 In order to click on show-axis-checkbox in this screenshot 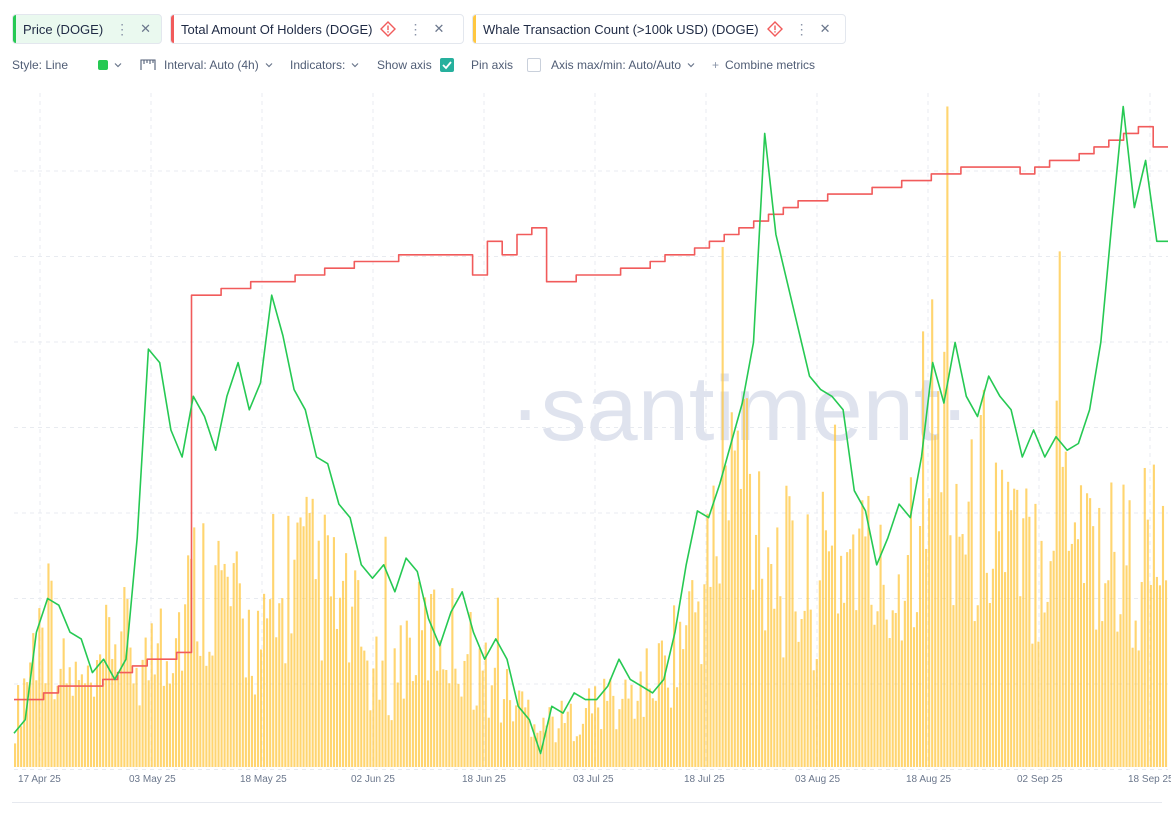, I will do `click(446, 65)`.